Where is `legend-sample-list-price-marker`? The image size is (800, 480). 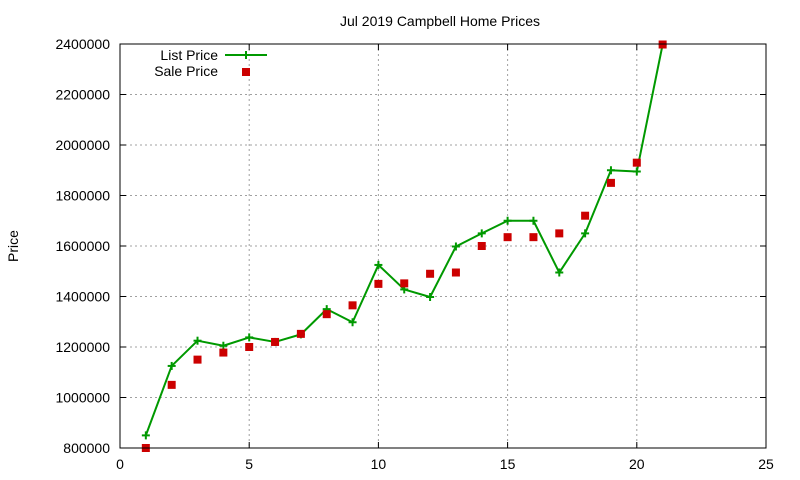
legend-sample-list-price-marker is located at coordinates (246, 55).